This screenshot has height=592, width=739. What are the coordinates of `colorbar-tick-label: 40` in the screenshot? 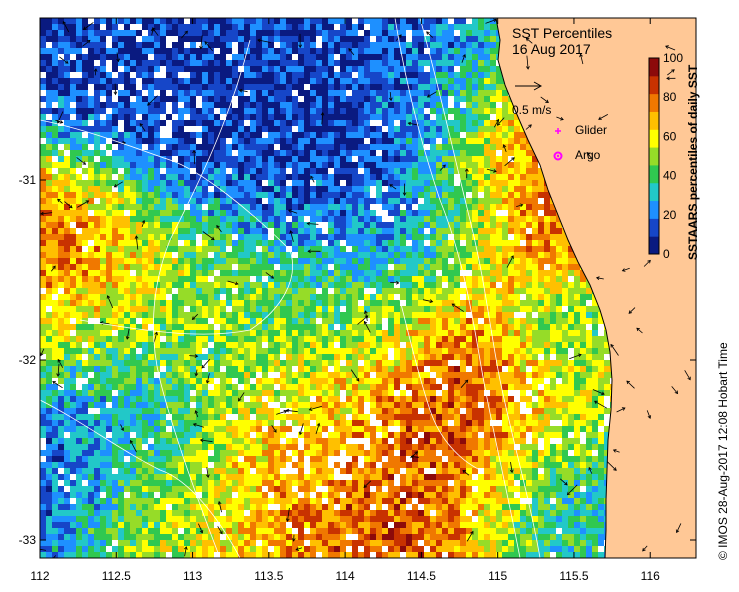 It's located at (670, 176).